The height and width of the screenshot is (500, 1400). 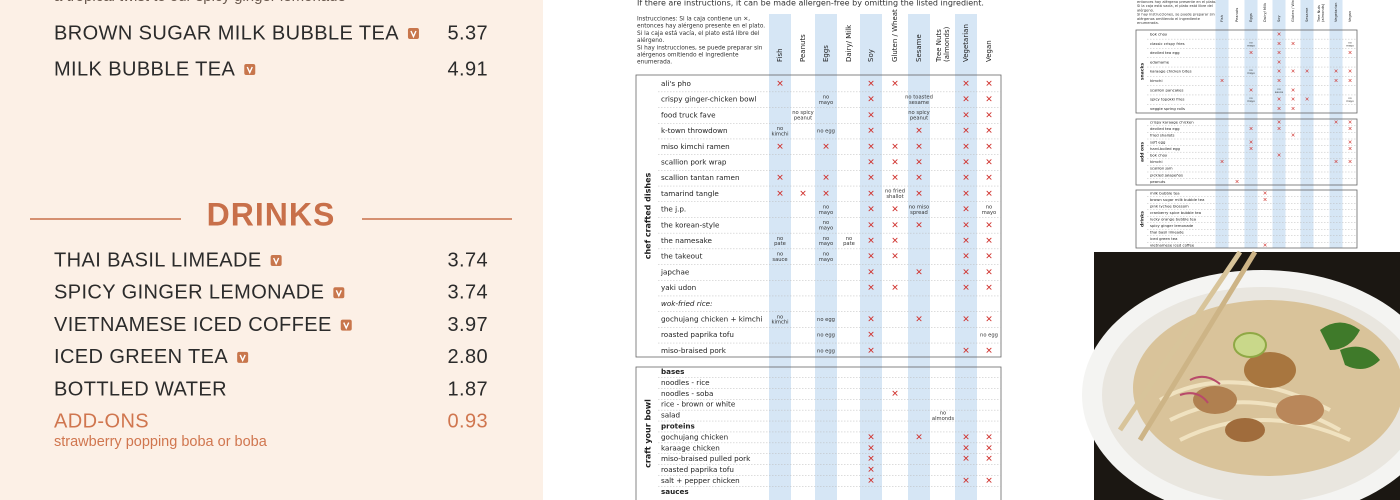 What do you see at coordinates (1166, 89) in the screenshot?
I see `row-name: scallion pancakes` at bounding box center [1166, 89].